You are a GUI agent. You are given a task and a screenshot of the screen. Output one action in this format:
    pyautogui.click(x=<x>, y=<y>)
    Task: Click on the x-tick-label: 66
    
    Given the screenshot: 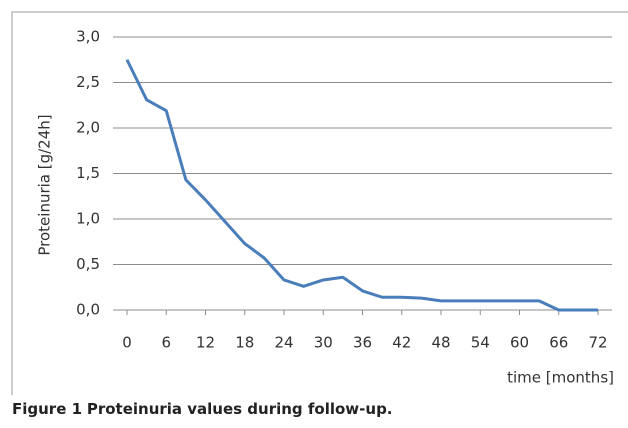 What is the action you would take?
    pyautogui.click(x=558, y=343)
    